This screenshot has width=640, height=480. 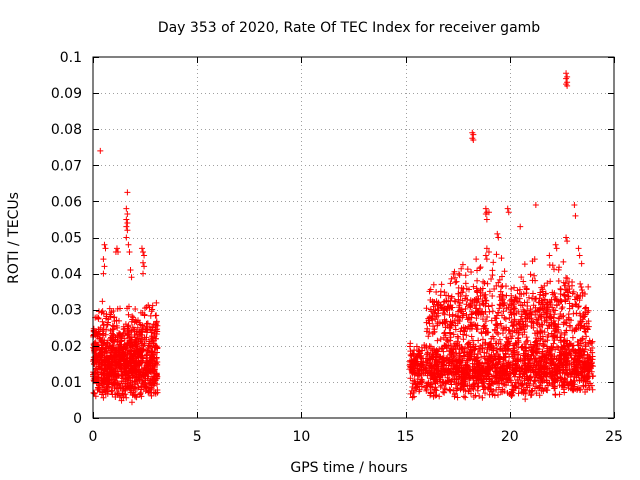 I want to click on x-tick-label: 0, so click(x=93, y=437).